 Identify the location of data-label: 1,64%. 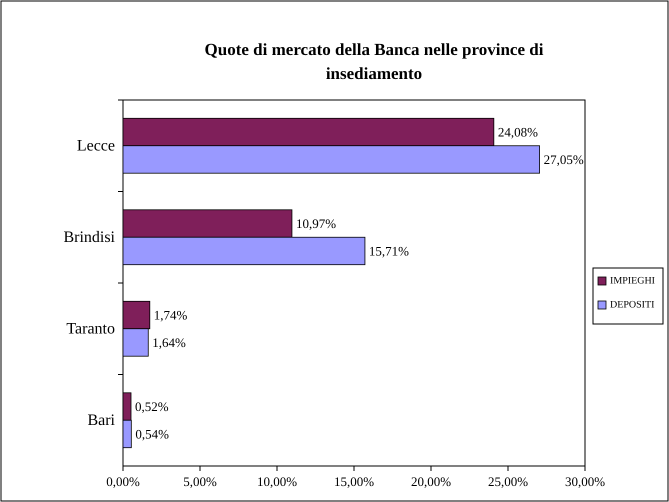
(169, 342).